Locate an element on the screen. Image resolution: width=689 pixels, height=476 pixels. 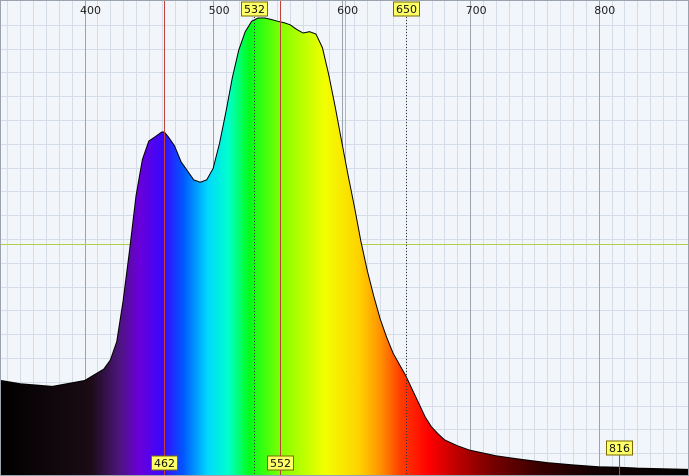
marker-label-650: 650 is located at coordinates (406, 9).